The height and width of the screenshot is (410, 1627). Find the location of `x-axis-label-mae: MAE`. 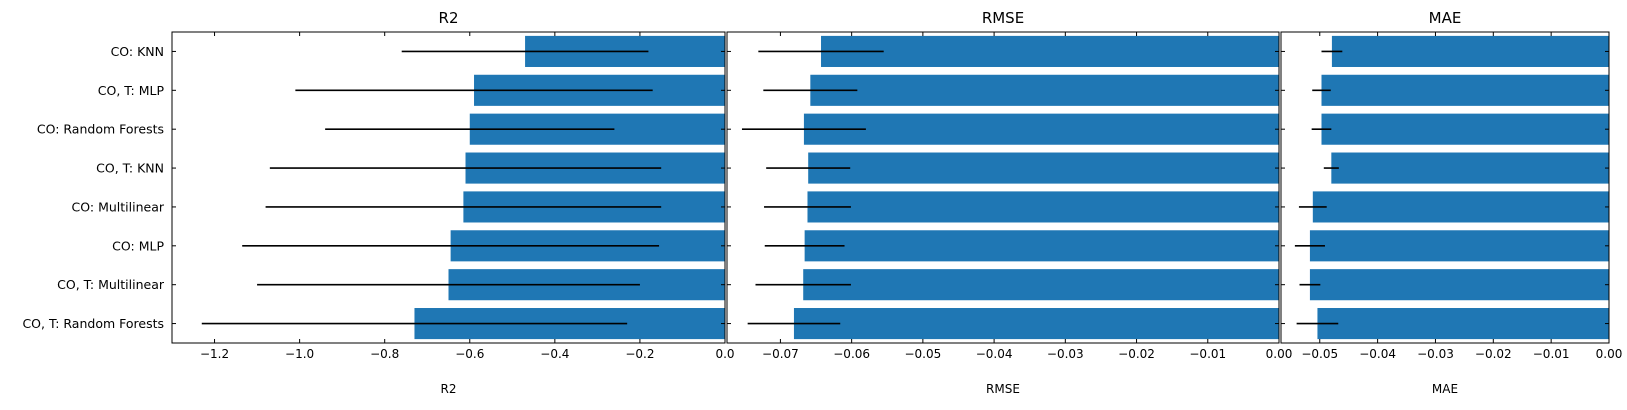

x-axis-label-mae: MAE is located at coordinates (1445, 389).